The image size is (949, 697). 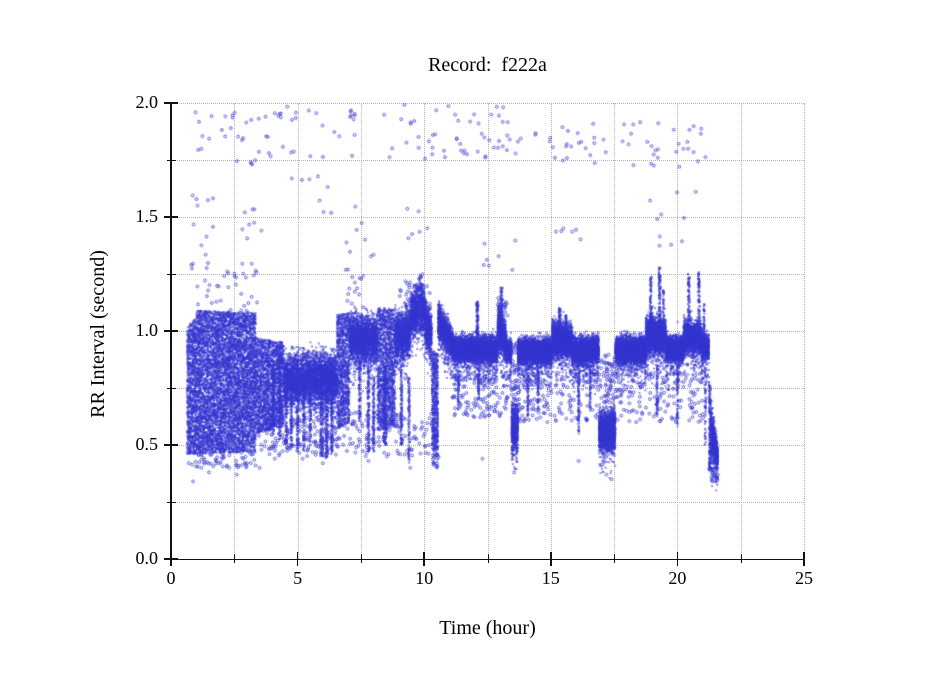 I want to click on x-tick-label: 25, so click(x=804, y=578).